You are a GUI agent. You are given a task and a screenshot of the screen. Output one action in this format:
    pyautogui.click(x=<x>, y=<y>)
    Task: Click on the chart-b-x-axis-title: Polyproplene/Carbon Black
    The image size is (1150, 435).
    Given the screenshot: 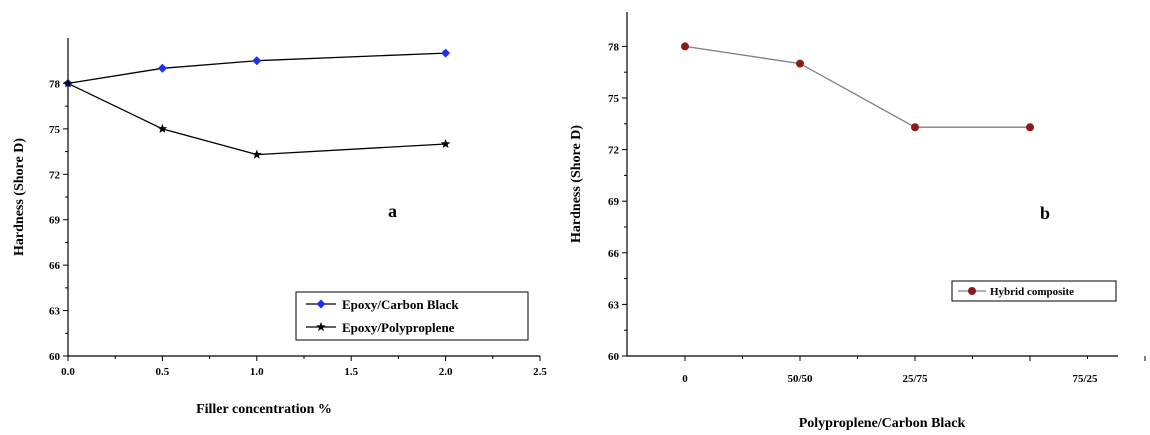 What is the action you would take?
    pyautogui.click(x=882, y=423)
    